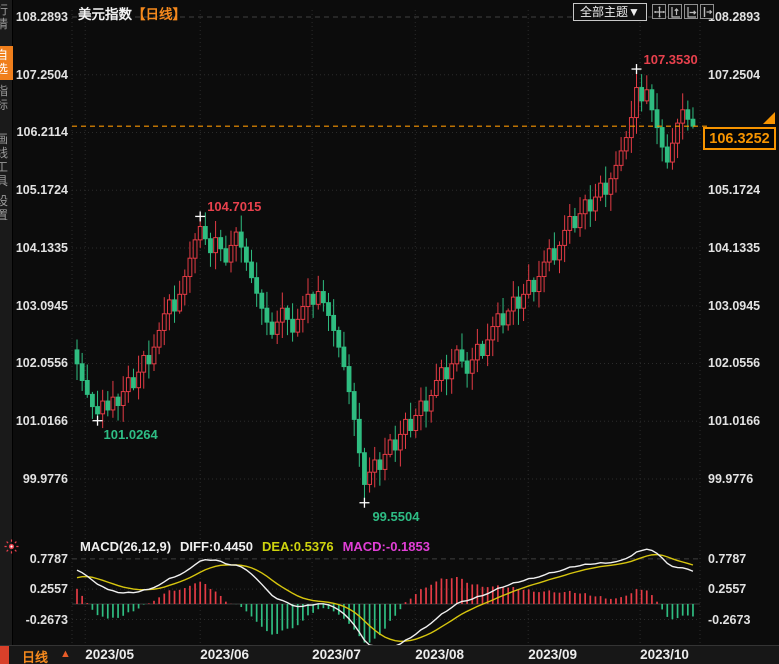  I want to click on sidebar-tab-1: 行情, so click(4, 17).